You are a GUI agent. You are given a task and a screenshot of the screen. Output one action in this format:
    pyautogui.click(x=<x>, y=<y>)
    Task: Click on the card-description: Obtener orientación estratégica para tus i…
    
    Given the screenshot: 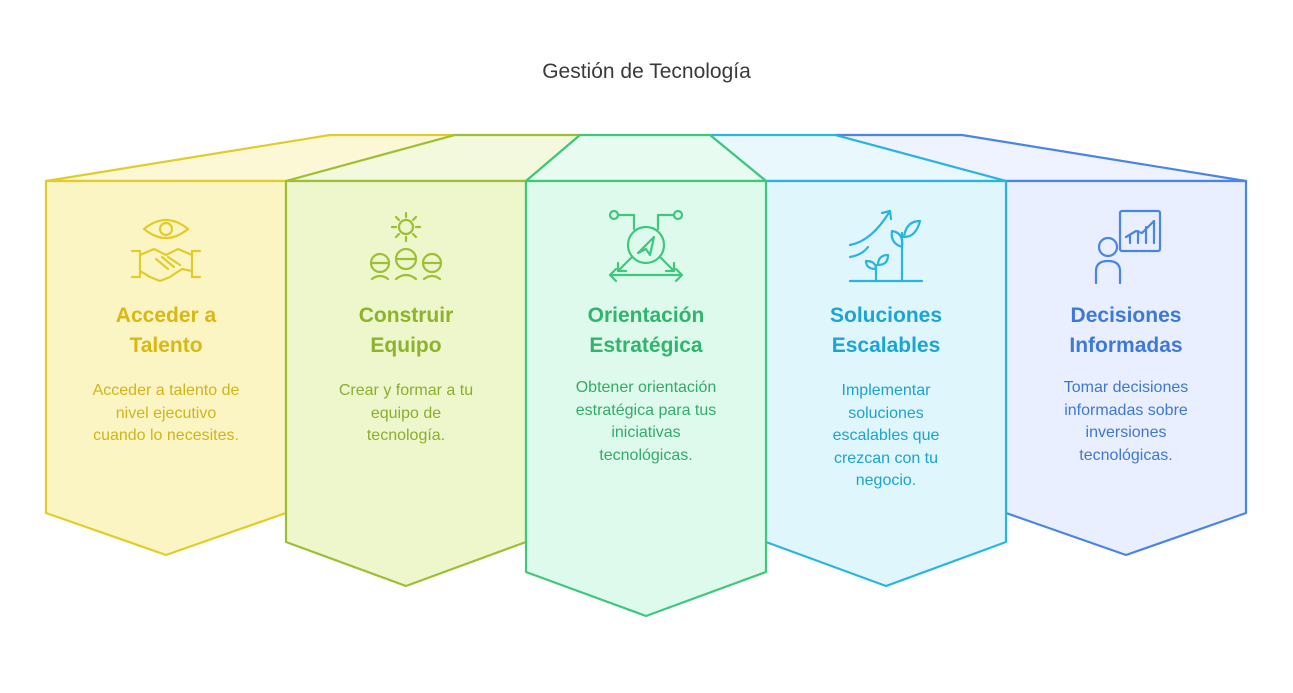 What is the action you would take?
    pyautogui.click(x=646, y=422)
    